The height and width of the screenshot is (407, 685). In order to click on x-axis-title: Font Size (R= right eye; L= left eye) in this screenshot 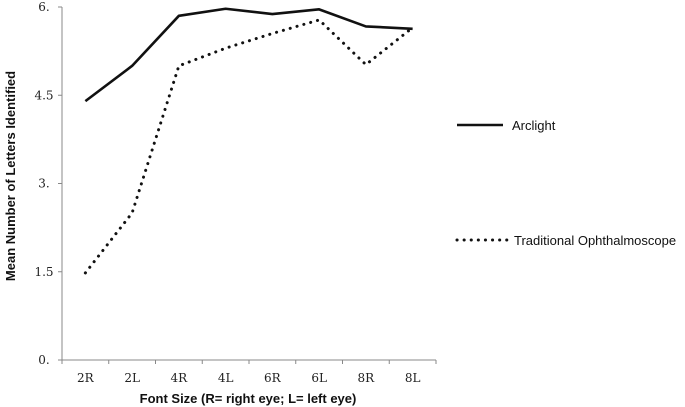, I will do `click(248, 398)`.